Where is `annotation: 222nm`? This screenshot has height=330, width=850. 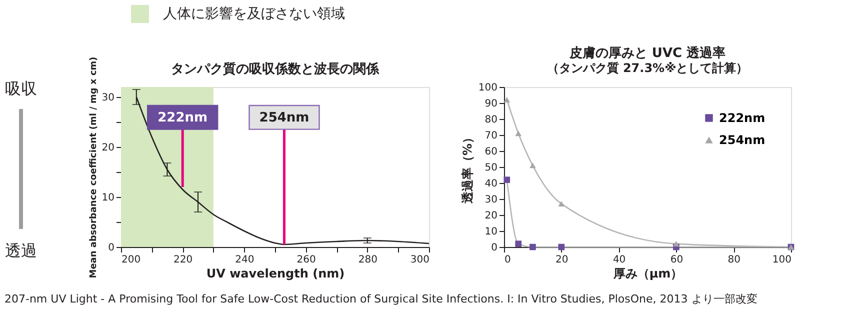
annotation: 222nm is located at coordinates (183, 118).